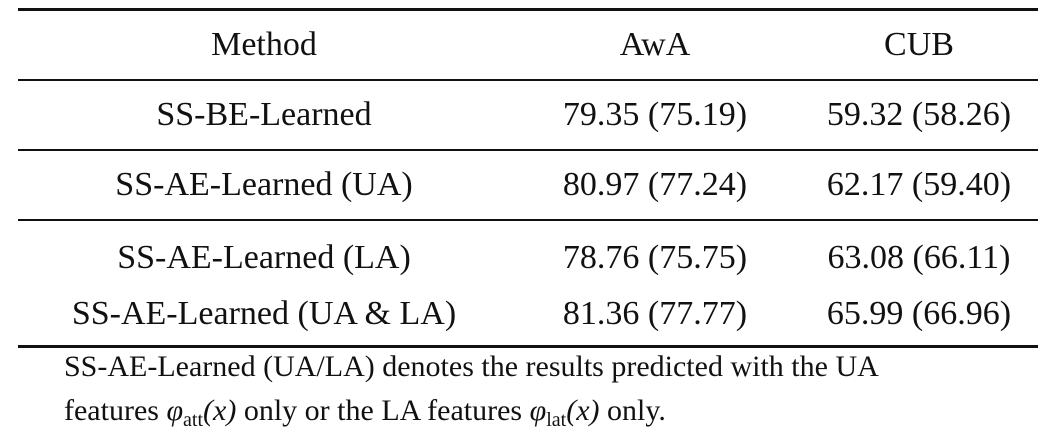 This screenshot has width=1054, height=442. I want to click on cell-cub: 59.32 (58.26), so click(919, 114).